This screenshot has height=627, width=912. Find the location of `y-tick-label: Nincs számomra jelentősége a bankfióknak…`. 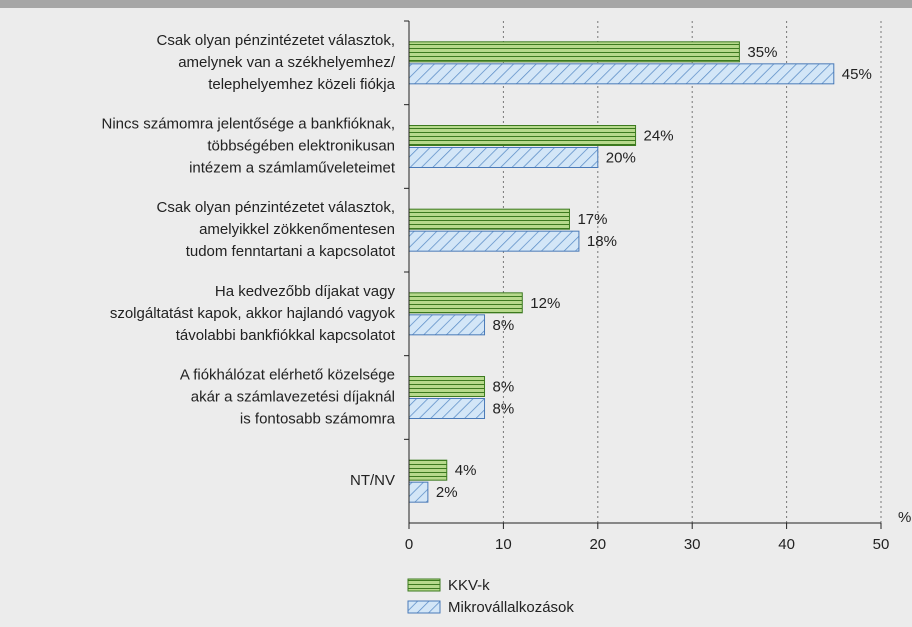

y-tick-label: Nincs számomra jelentősége a bankfióknak… is located at coordinates (248, 123).